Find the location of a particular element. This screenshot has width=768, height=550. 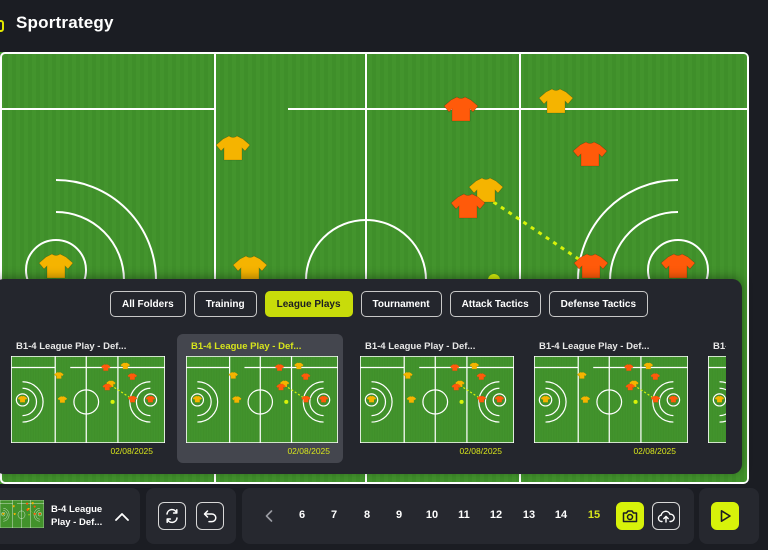

app-title: Sportrategy is located at coordinates (65, 22).